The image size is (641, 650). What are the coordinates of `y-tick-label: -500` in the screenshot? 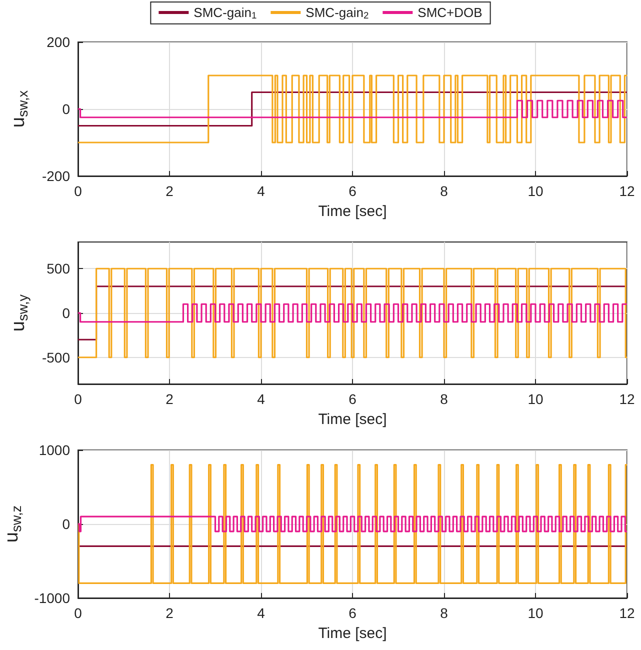 It's located at (56, 357).